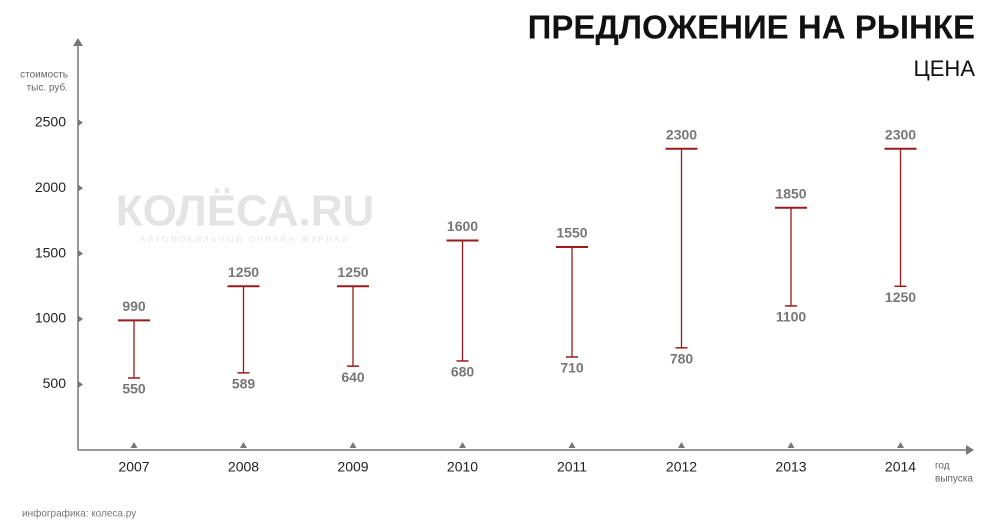 Image resolution: width=995 pixels, height=528 pixels. Describe the element at coordinates (134, 306) in the screenshot. I see `high-label: 990` at that location.